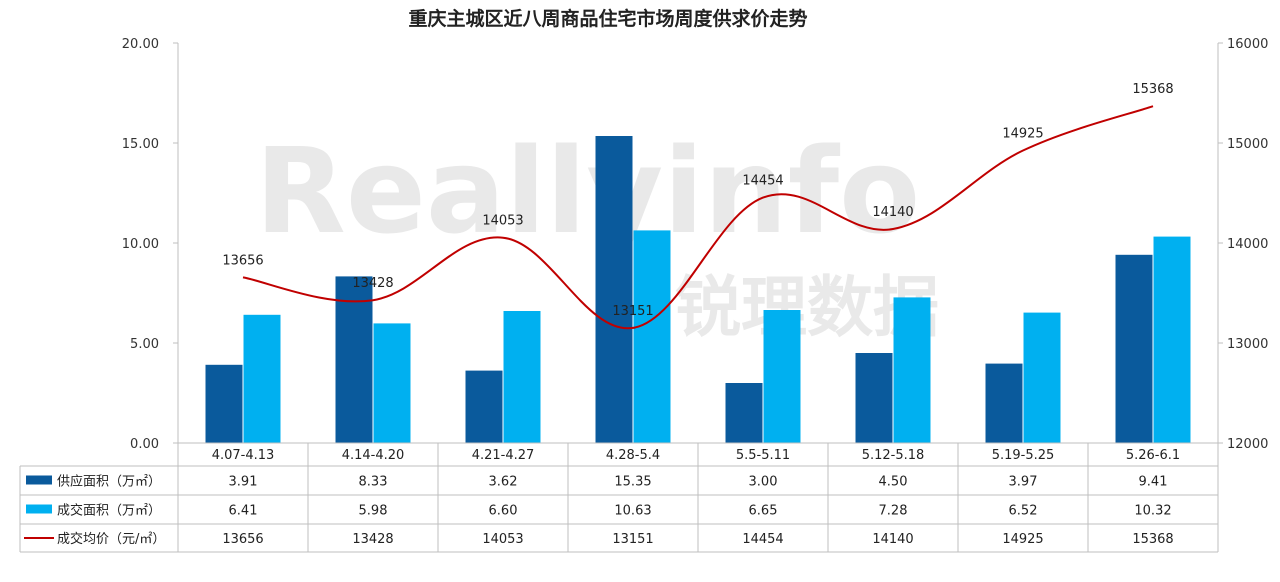  Describe the element at coordinates (632, 539) in the screenshot. I see `table-cell: 13151` at that location.